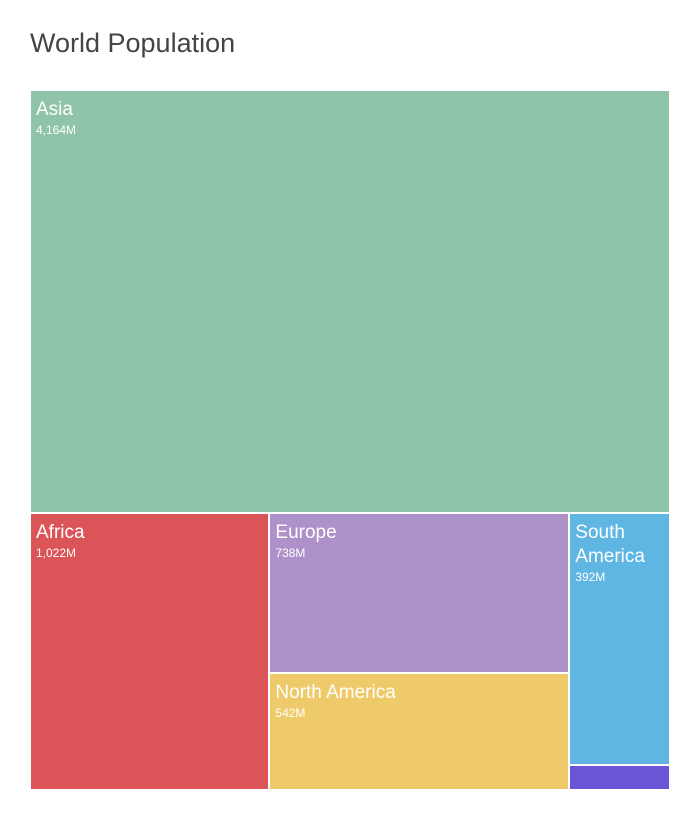 The width and height of the screenshot is (700, 822). Describe the element at coordinates (610, 544) in the screenshot. I see `treemap-label-name: South America` at that location.